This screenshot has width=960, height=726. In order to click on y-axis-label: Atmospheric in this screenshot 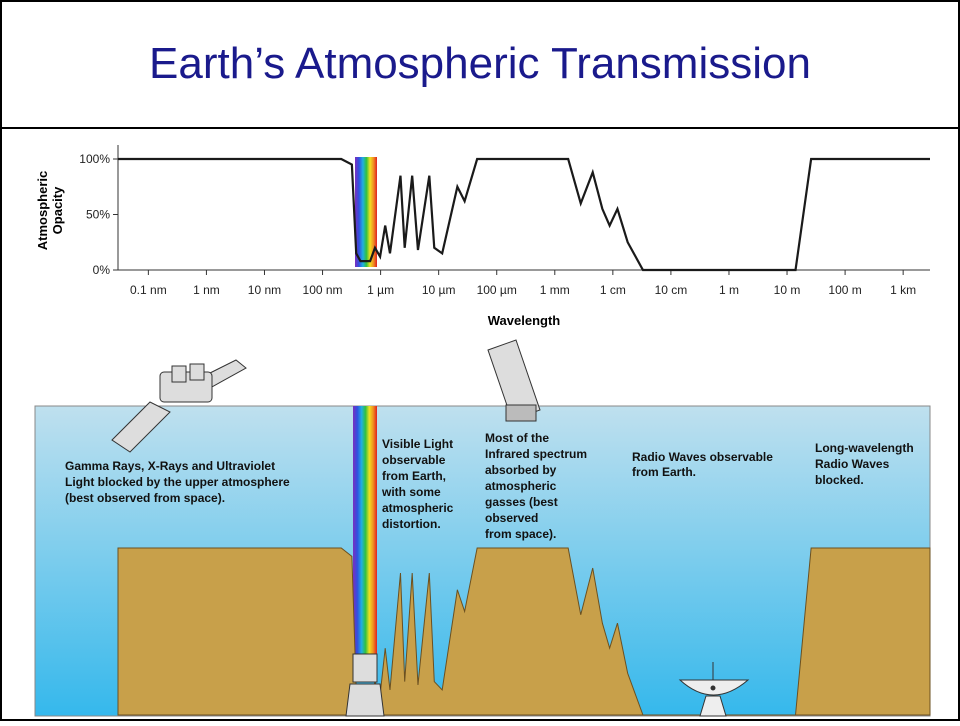, I will do `click(42, 210)`.